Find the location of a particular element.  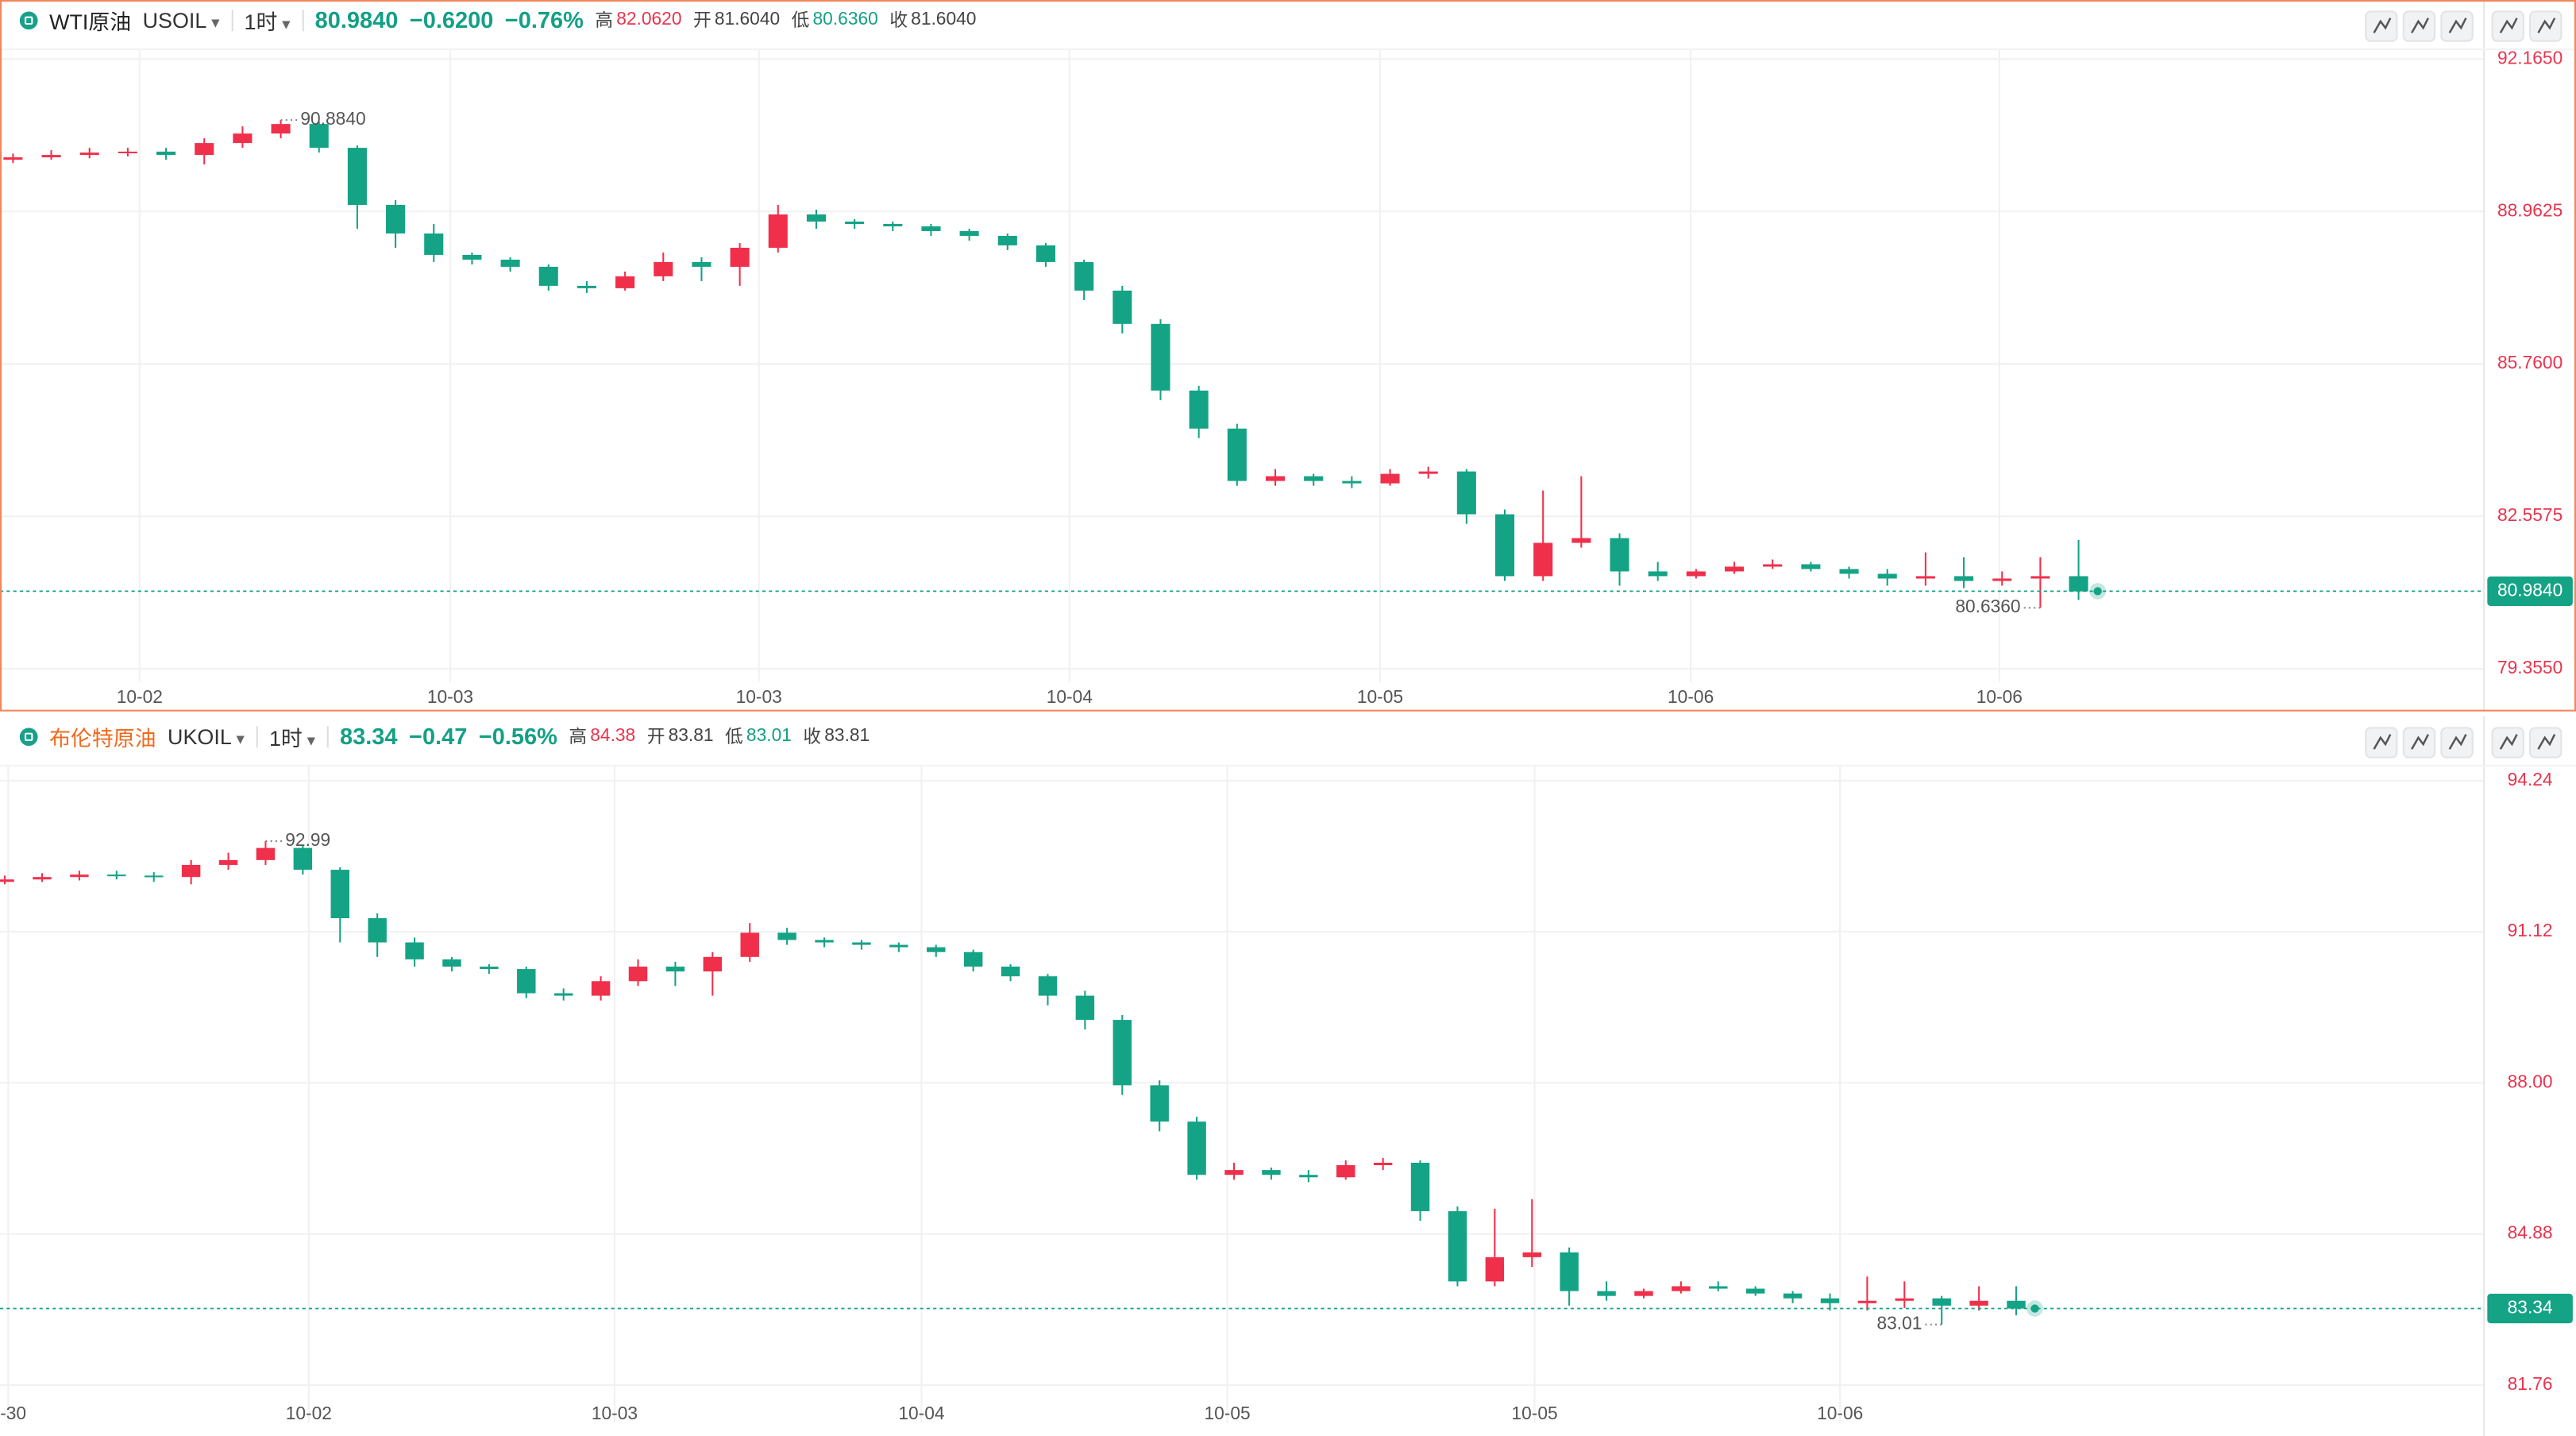

annotation-label: 90.8840 is located at coordinates (332, 118).